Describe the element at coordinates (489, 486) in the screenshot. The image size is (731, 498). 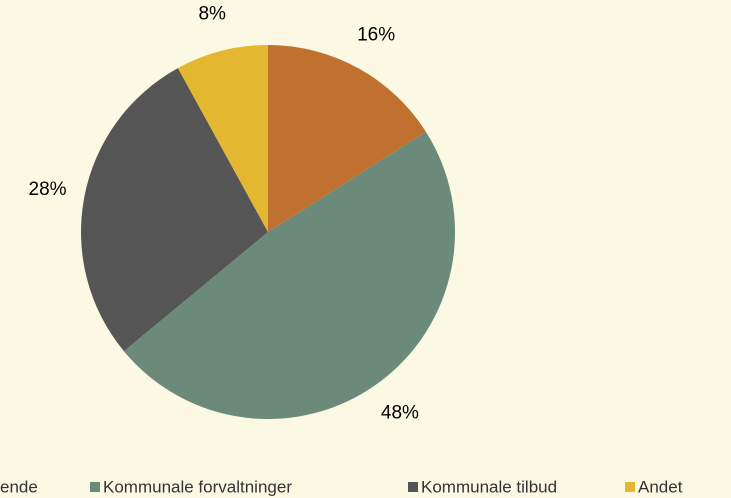
I see `legend-label: Kommunale tilbud` at that location.